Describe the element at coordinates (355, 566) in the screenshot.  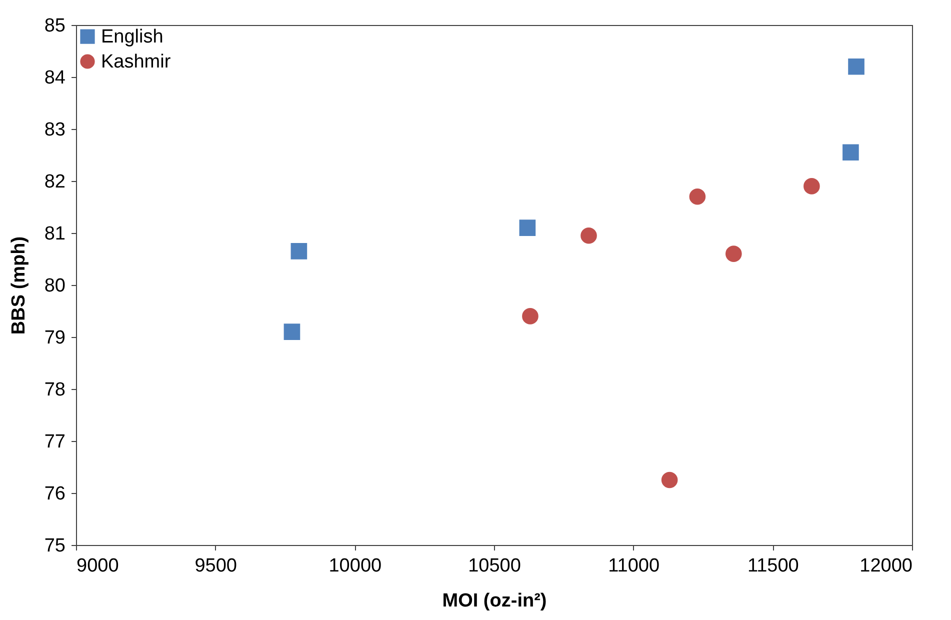
I see `x-tick-label: 10000` at that location.